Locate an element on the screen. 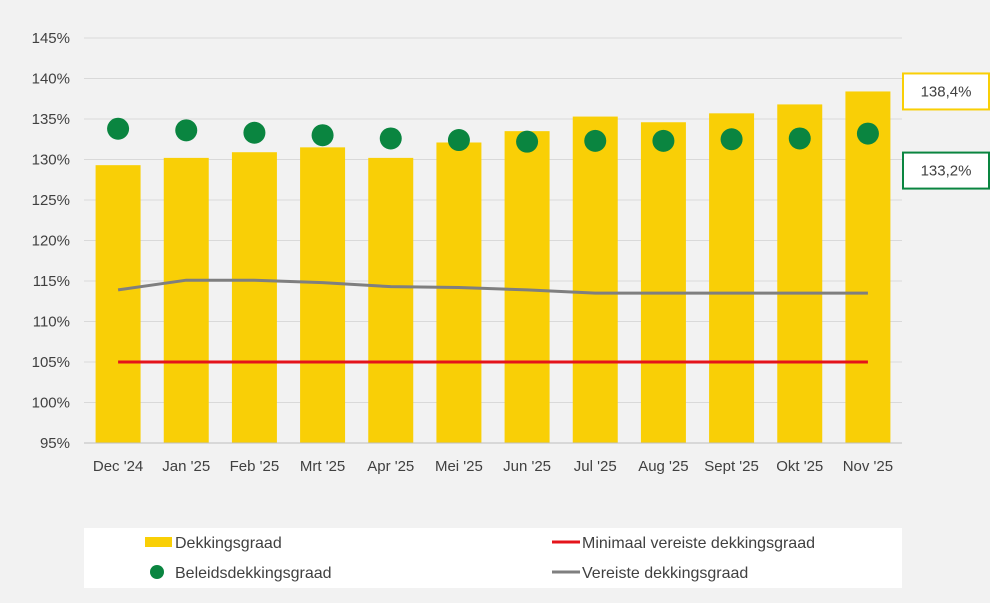  callout-beleidsdekkingsgraad: 133,2% is located at coordinates (946, 170).